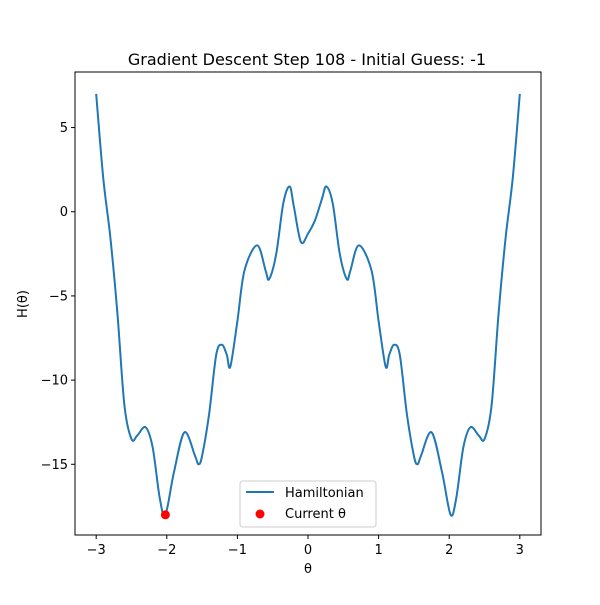  What do you see at coordinates (54, 465) in the screenshot?
I see `y-tick-label: −15` at bounding box center [54, 465].